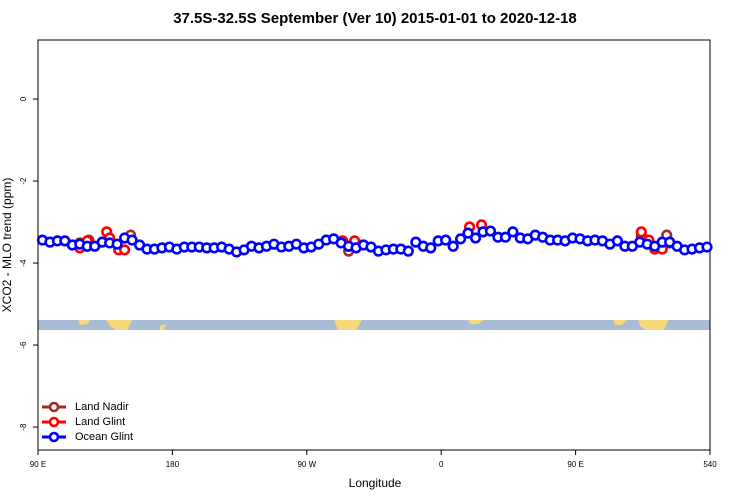  Describe the element at coordinates (100, 422) in the screenshot. I see `legend-label: Land Glint` at that location.